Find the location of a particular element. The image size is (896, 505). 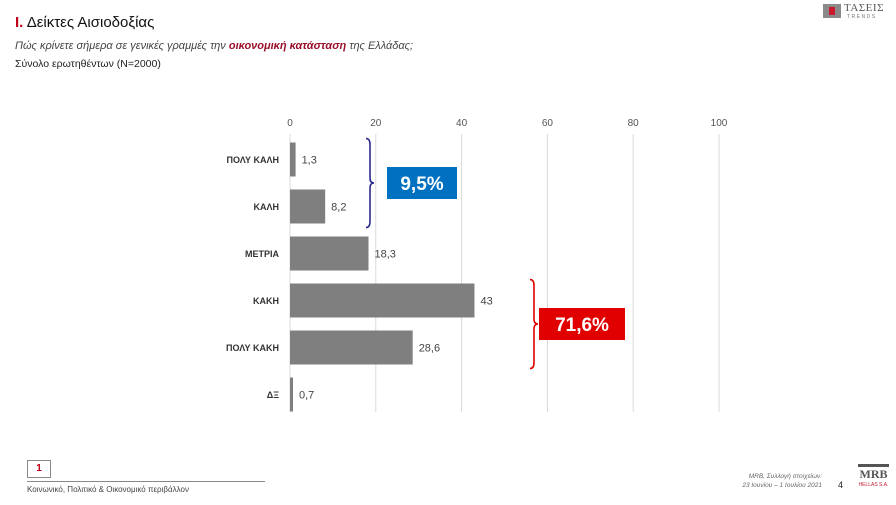

x-tick-label: 60 is located at coordinates (548, 123).